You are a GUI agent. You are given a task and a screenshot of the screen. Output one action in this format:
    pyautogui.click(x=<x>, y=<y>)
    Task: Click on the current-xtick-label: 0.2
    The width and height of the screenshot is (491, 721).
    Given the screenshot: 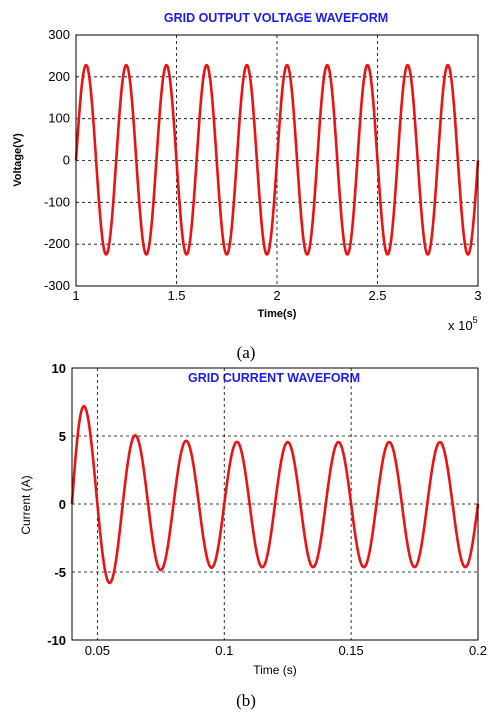 What is the action you would take?
    pyautogui.click(x=478, y=650)
    